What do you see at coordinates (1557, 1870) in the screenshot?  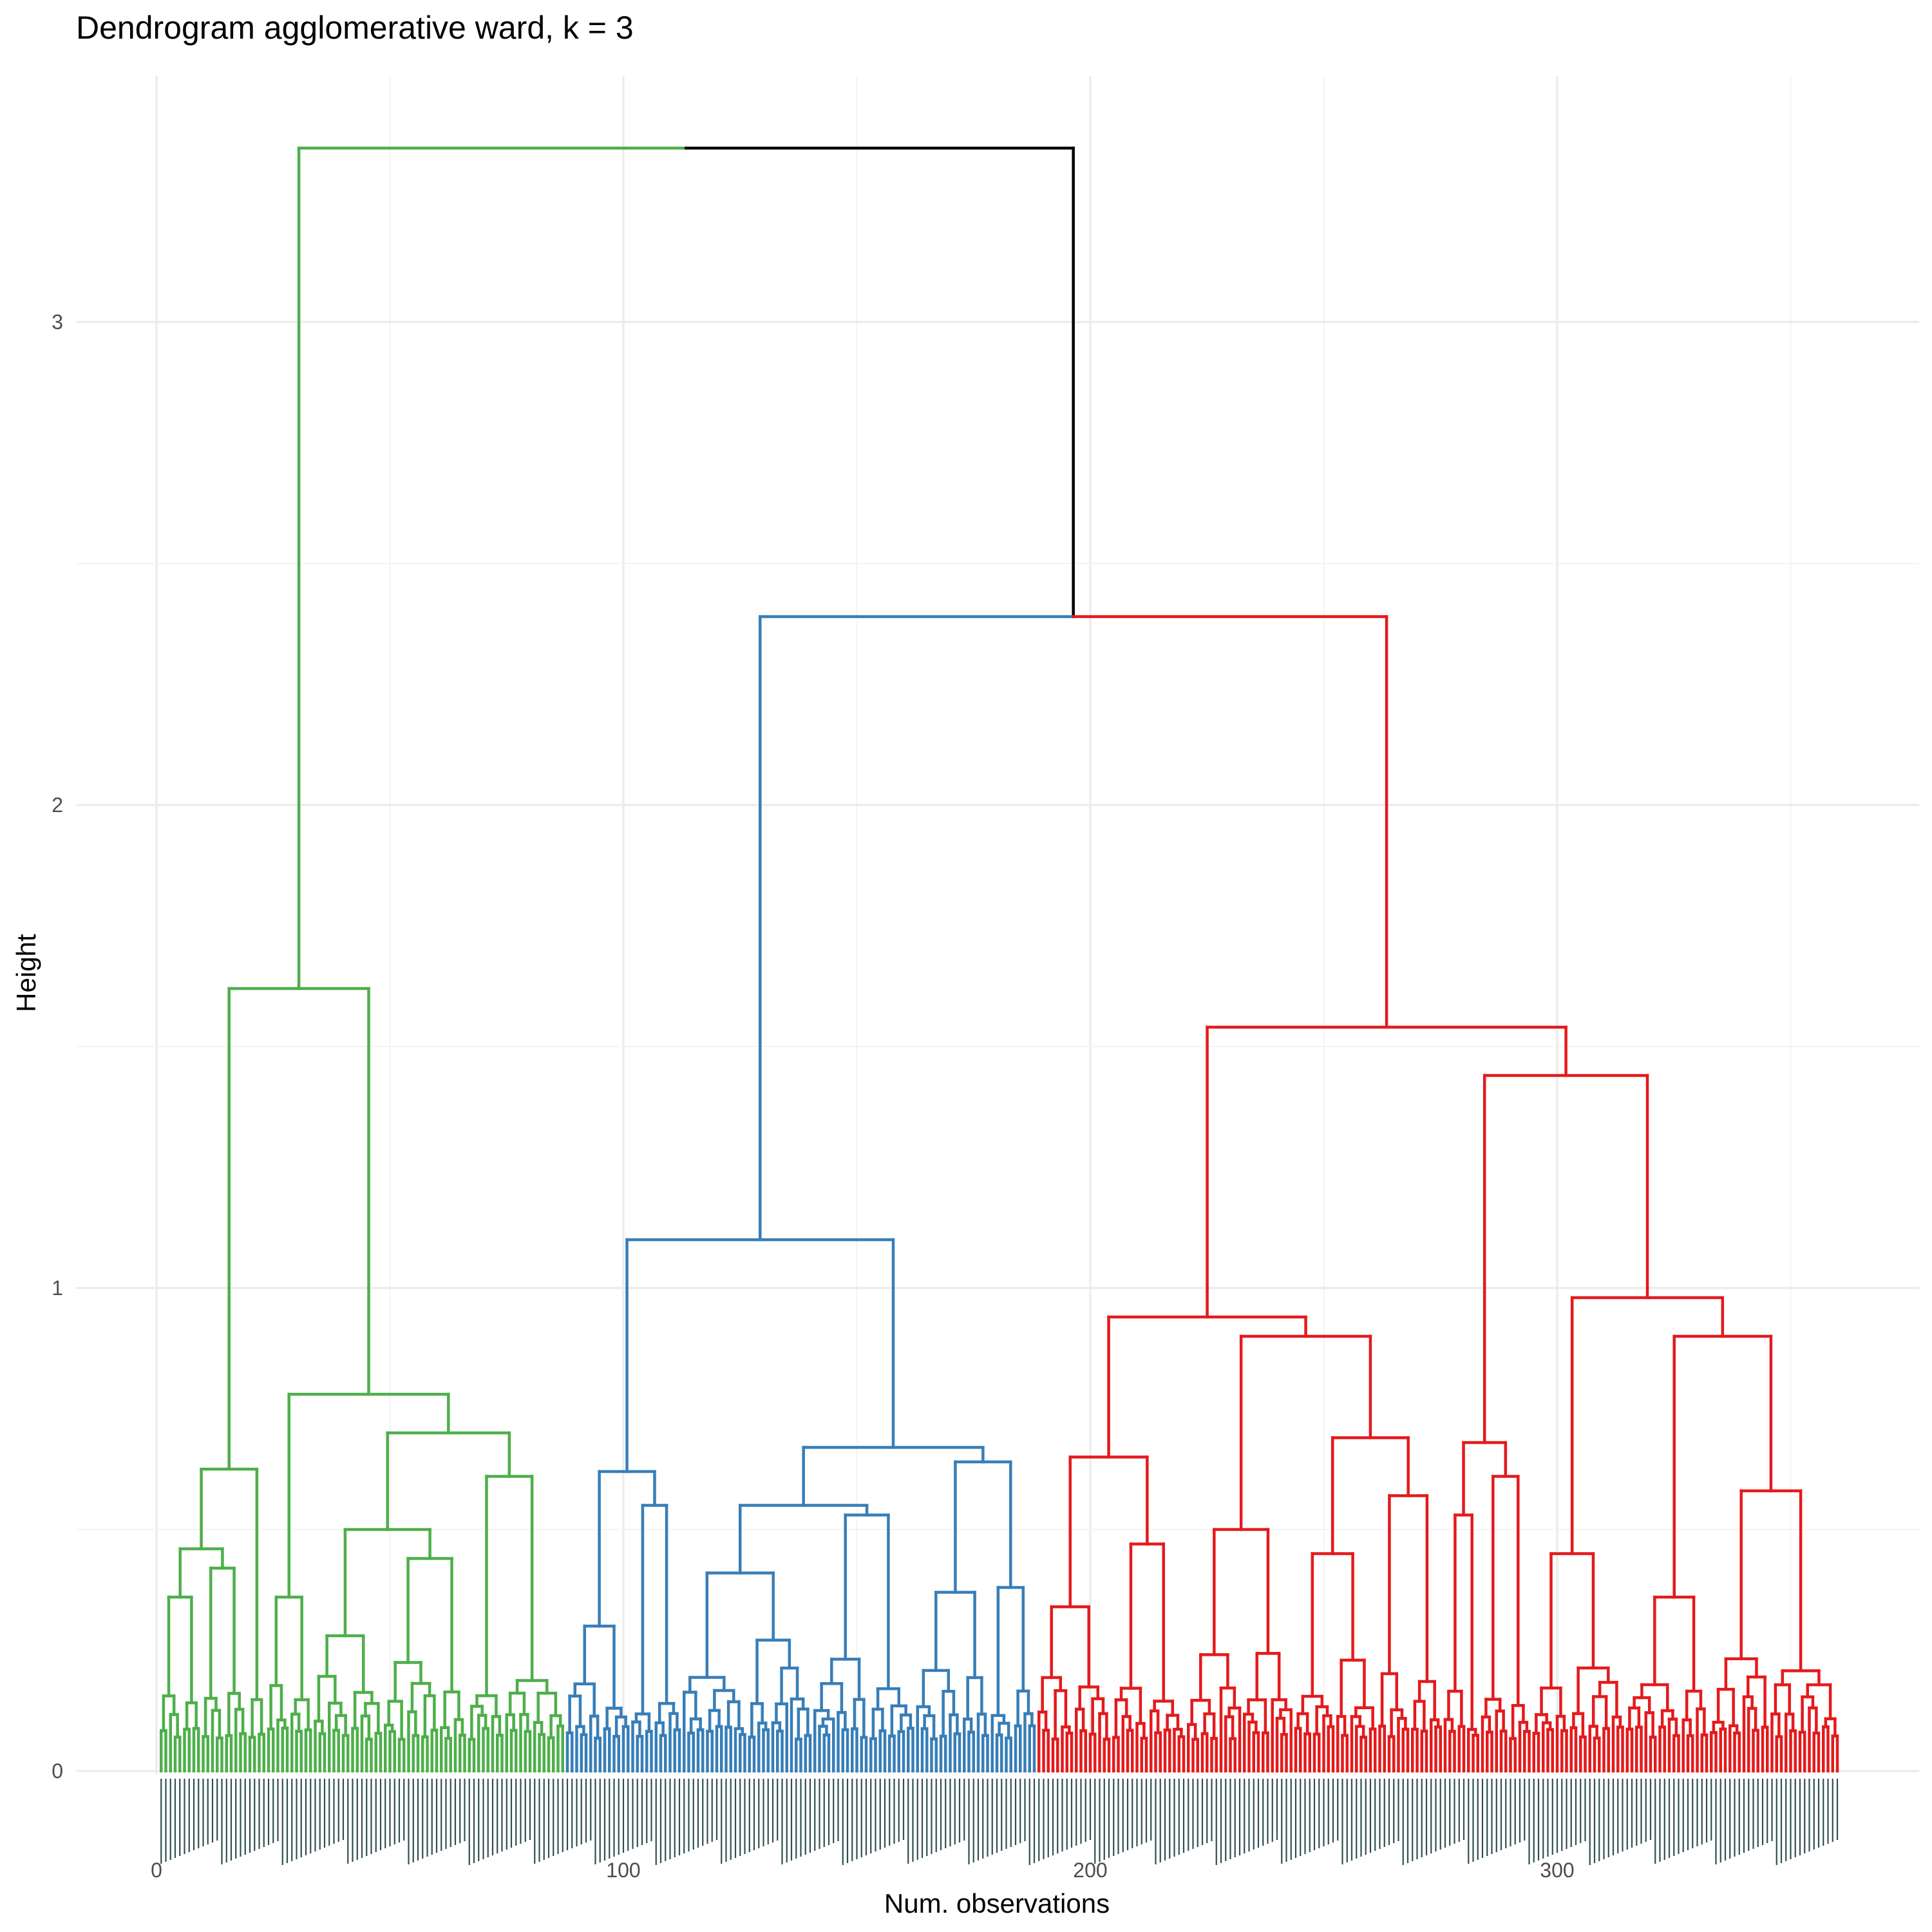 I see `x-tick-label: 300` at bounding box center [1557, 1870].